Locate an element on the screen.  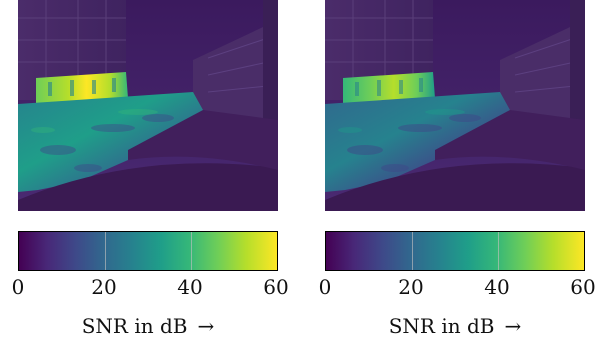
colorbar-right is located at coordinates (455, 251).